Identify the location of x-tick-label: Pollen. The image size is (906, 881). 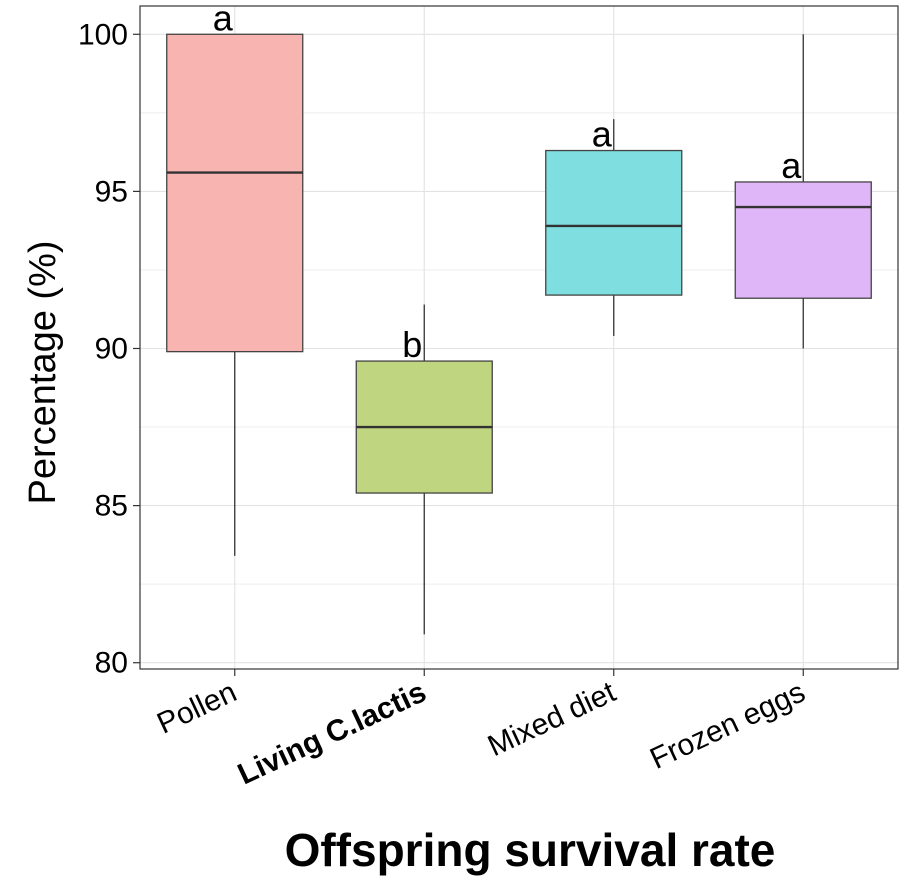
(197, 707).